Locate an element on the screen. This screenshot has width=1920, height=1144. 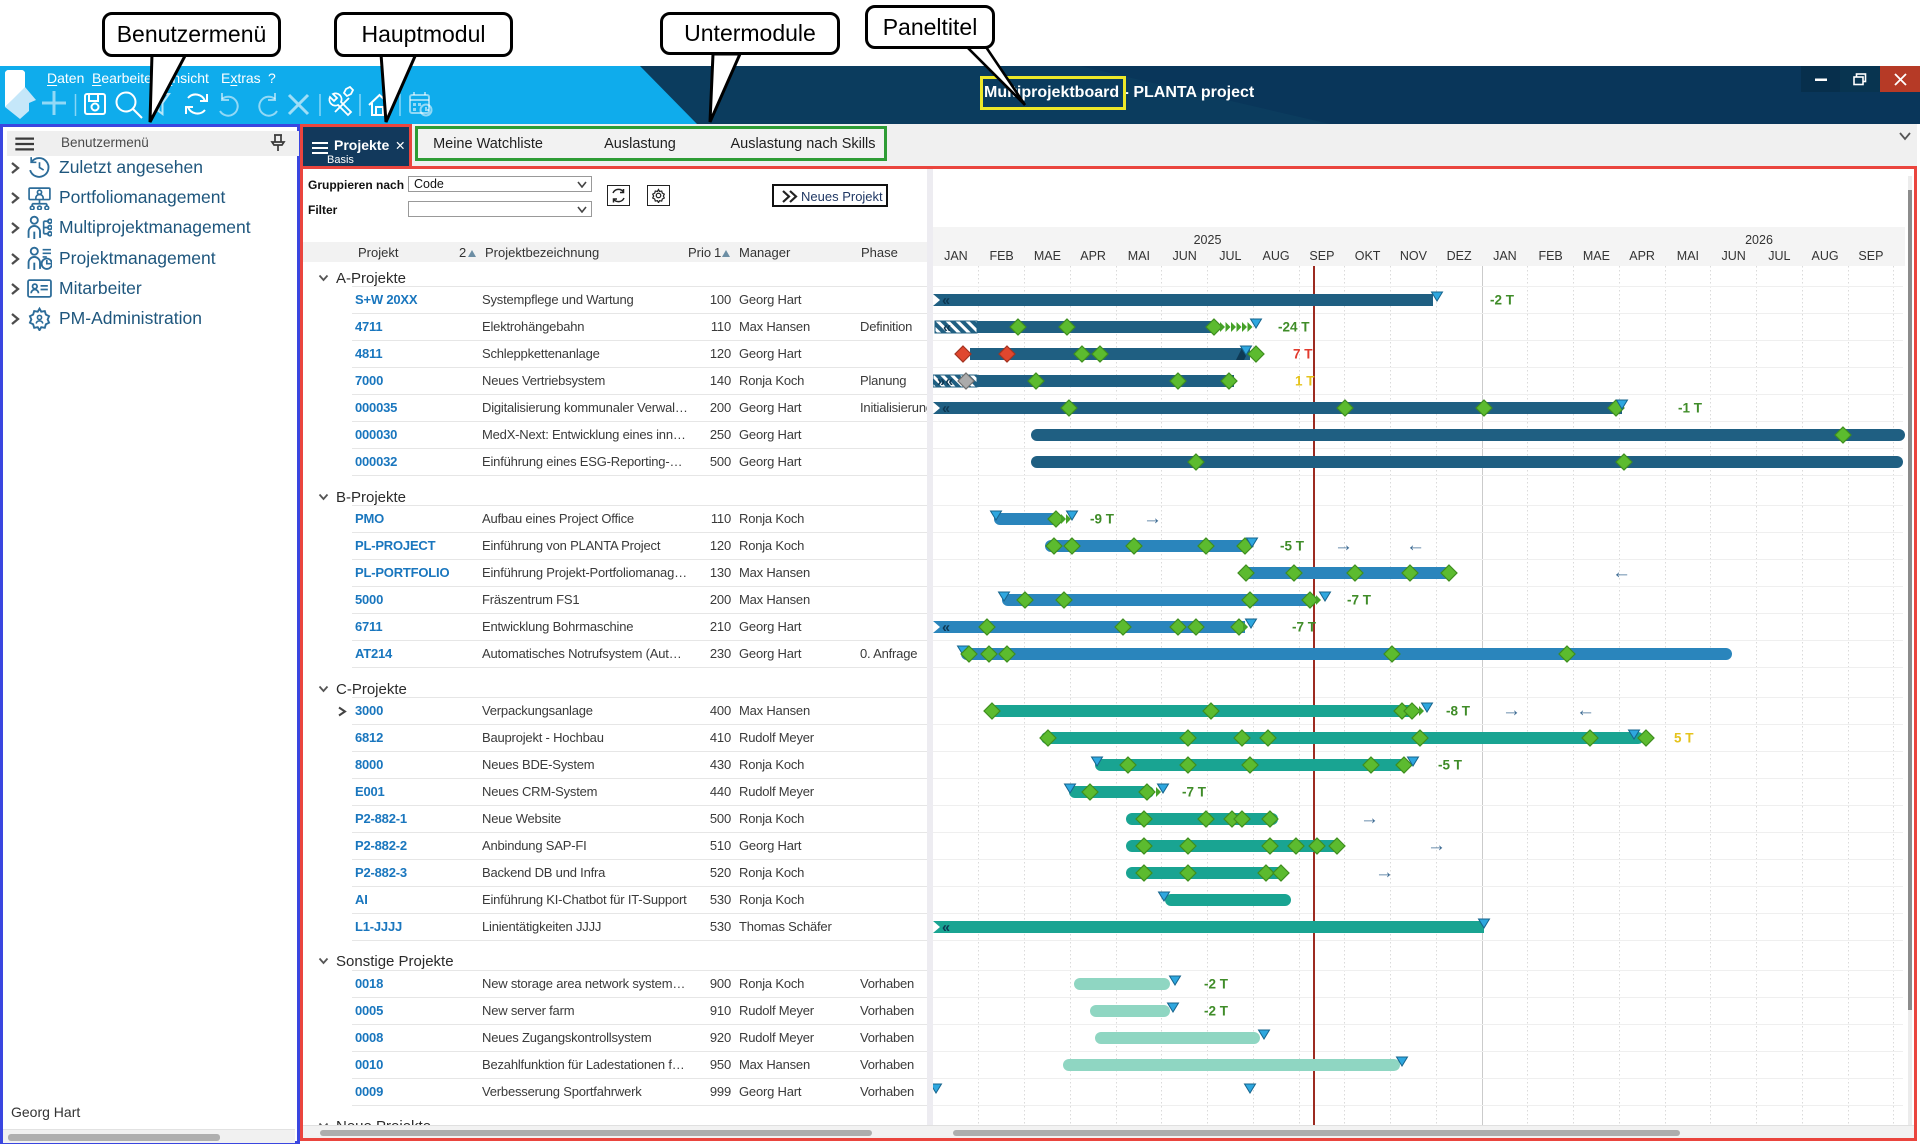
svg-text: 5 T is located at coordinates (1684, 738).